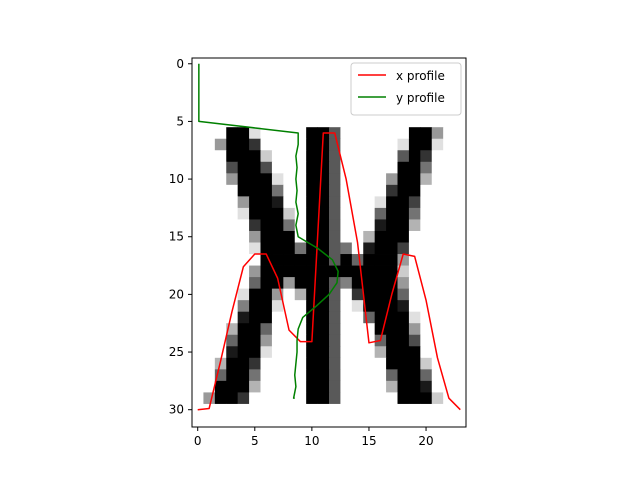  Describe the element at coordinates (420, 98) in the screenshot. I see `legend-label-y-profile: y profile` at that location.